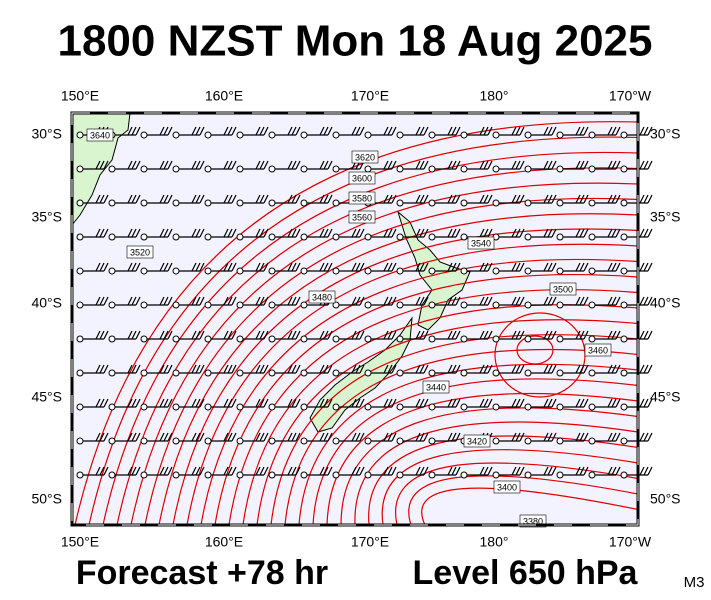 The image size is (711, 600). What do you see at coordinates (533, 521) in the screenshot?
I see `contour-label: 3380` at bounding box center [533, 521].